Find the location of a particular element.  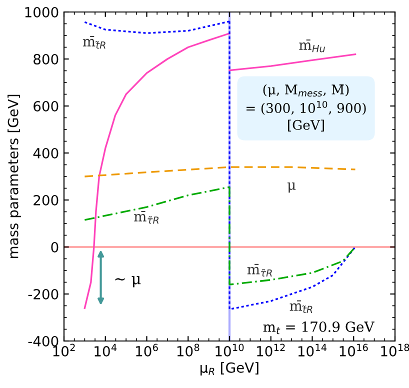

x-tick-label: 10$^{16}$ is located at coordinates (354, 350).